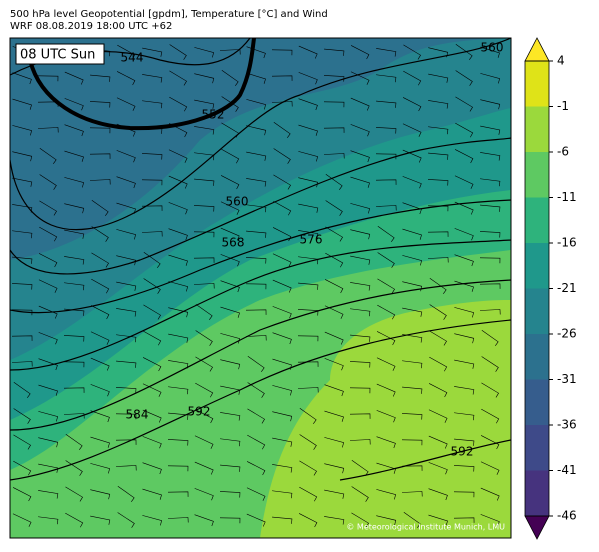 Image resolution: width=599 pixels, height=552 pixels. What do you see at coordinates (567, 197) in the screenshot?
I see `colorbar-tick-label: -11` at bounding box center [567, 197].